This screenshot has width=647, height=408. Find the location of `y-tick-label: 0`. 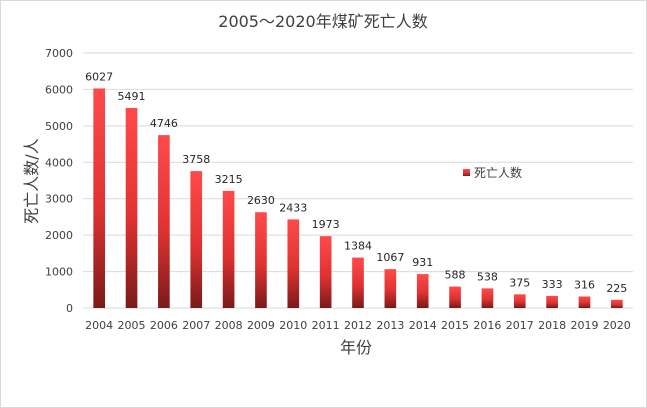

y-tick-label: 0 is located at coordinates (69, 308).